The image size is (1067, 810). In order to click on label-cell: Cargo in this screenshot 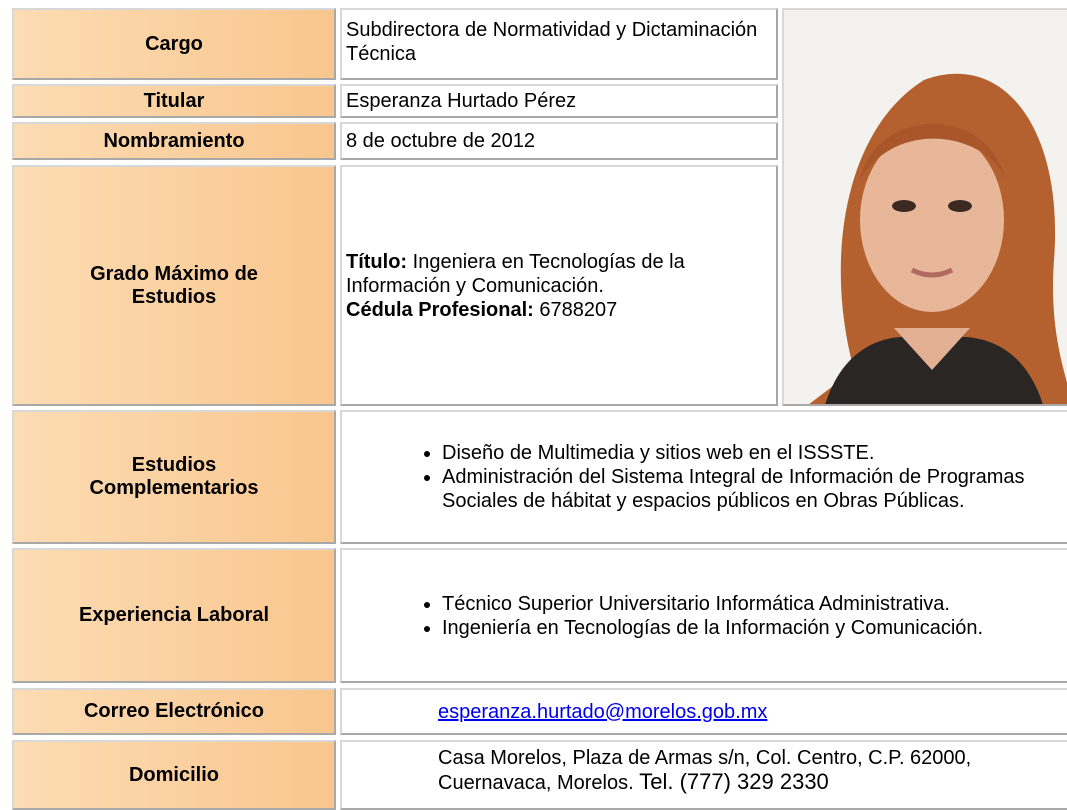, I will do `click(174, 44)`.